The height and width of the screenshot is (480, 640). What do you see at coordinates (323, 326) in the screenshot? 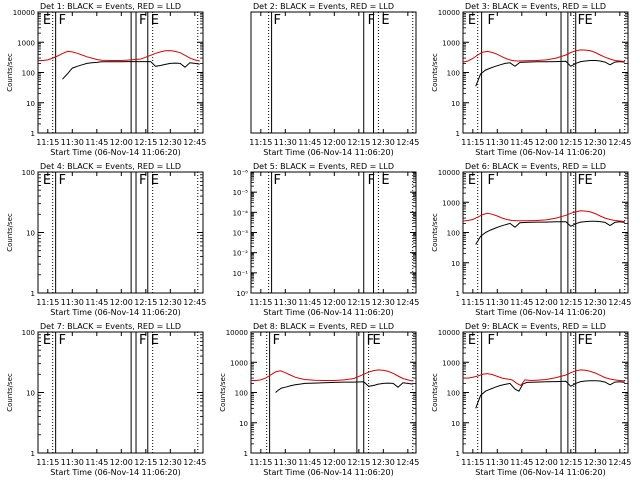
I see `panel-title: Det 8: BLACK = Events, RED = LLD` at bounding box center [323, 326].